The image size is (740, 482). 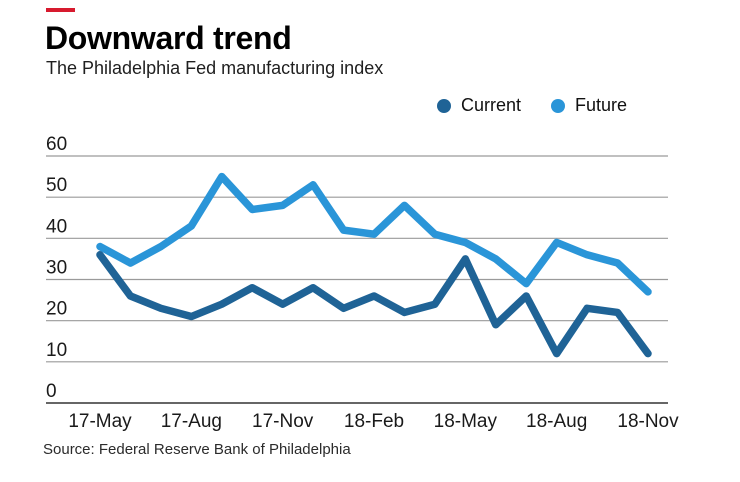 What do you see at coordinates (444, 105) in the screenshot?
I see `current-series-dot-icon` at bounding box center [444, 105].